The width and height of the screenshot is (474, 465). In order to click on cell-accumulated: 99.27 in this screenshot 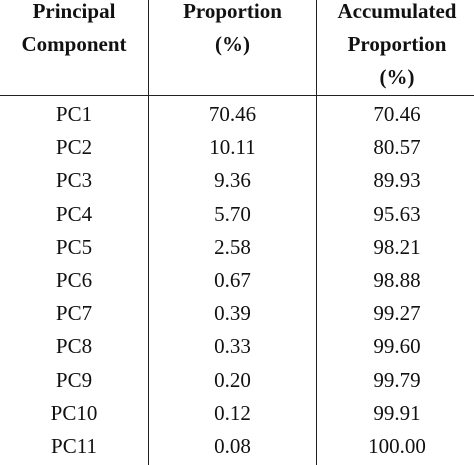, I will do `click(397, 313)`.